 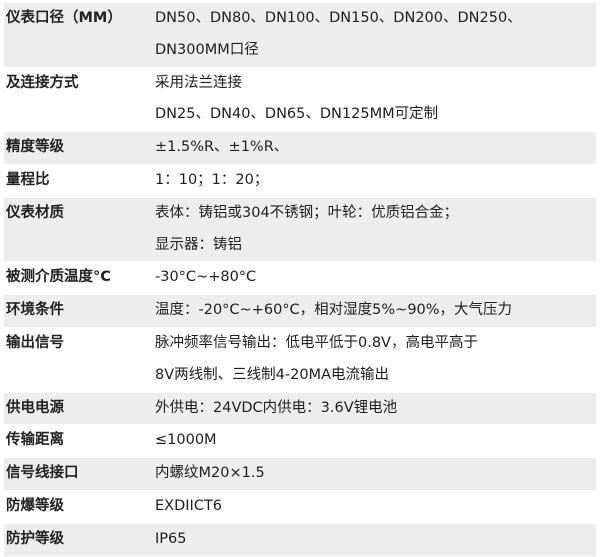 I want to click on spec-label: 仪表材质, so click(x=35, y=212).